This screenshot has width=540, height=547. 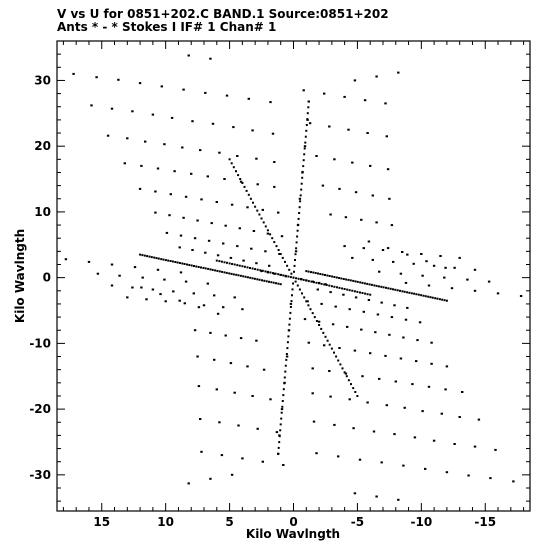 What do you see at coordinates (165, 522) in the screenshot?
I see `x-tick-label: 10` at bounding box center [165, 522].